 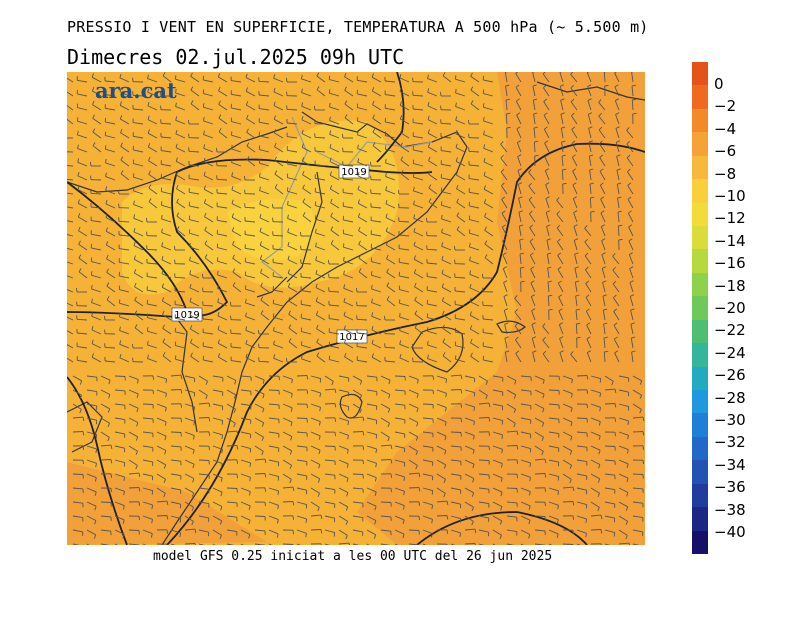 I want to click on colorbar-tick-label: −8, so click(x=725, y=173).